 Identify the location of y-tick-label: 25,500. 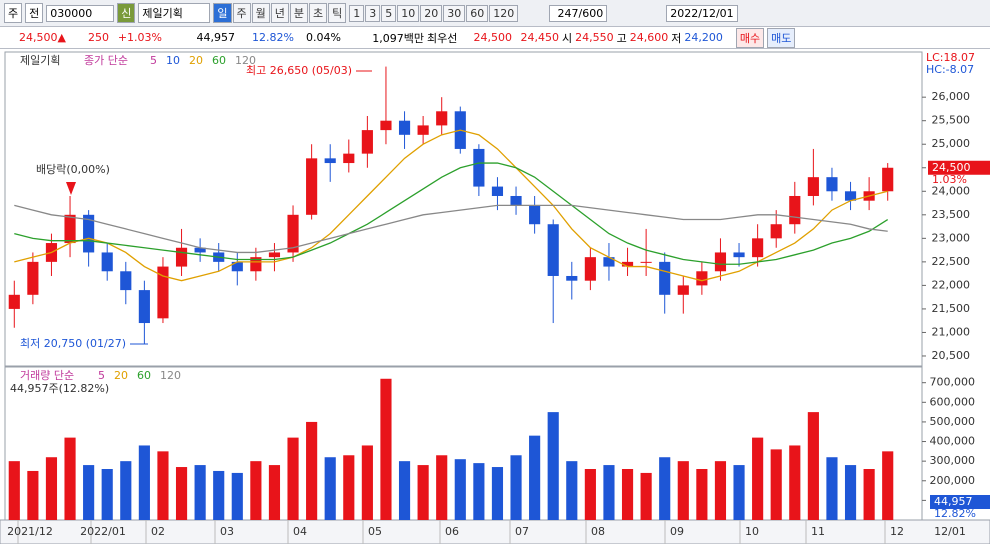
(951, 120).